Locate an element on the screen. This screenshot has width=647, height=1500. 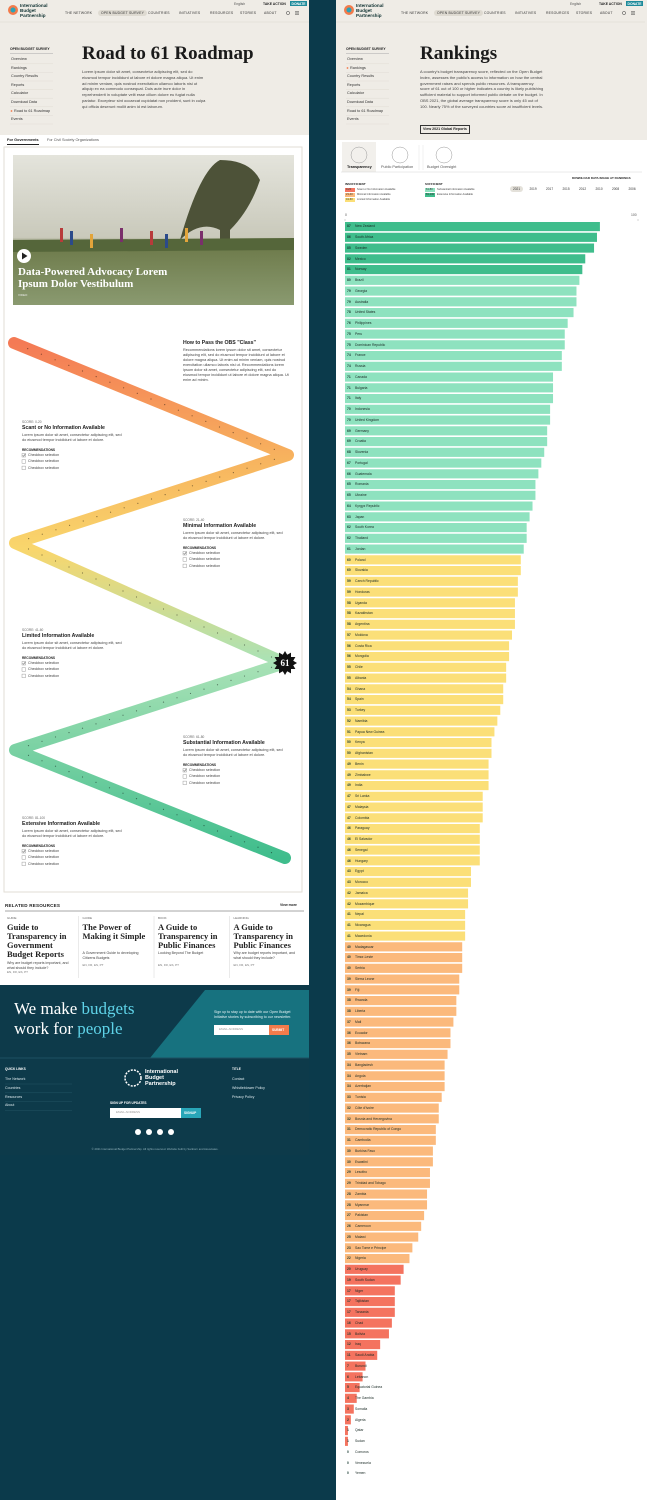
bar-label: Chad is located at coordinates (359, 1322).